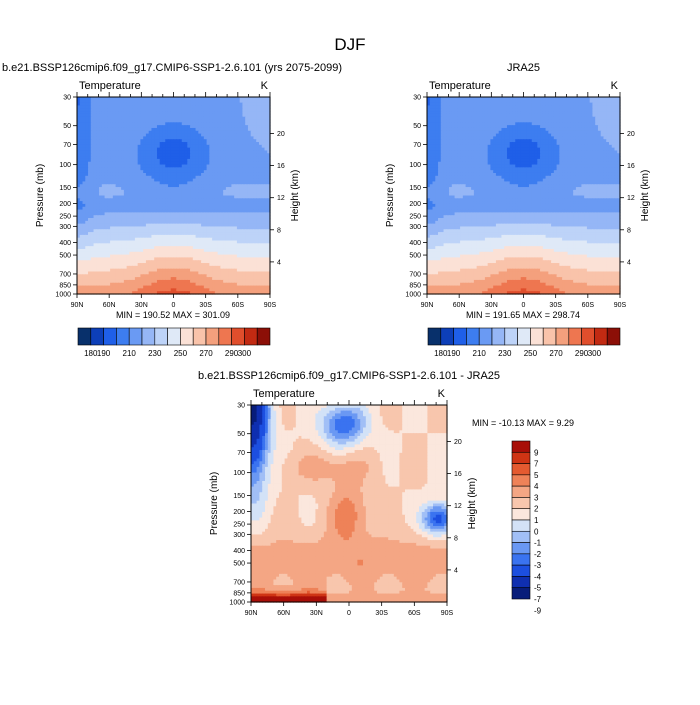  I want to click on model-y-tick-label: 700, so click(65, 274).